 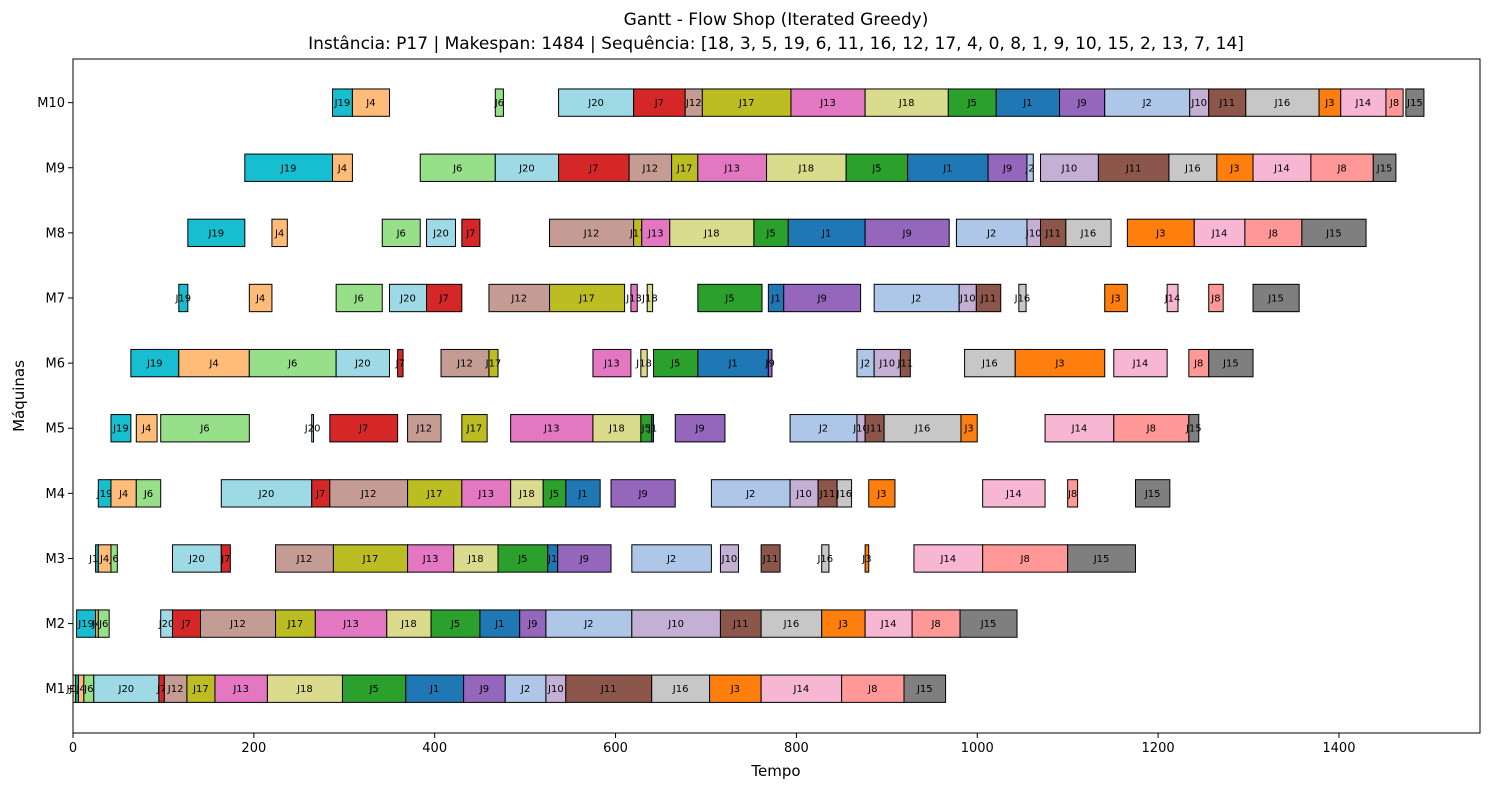 I want to click on task-bar-m3-j18, so click(x=476, y=558).